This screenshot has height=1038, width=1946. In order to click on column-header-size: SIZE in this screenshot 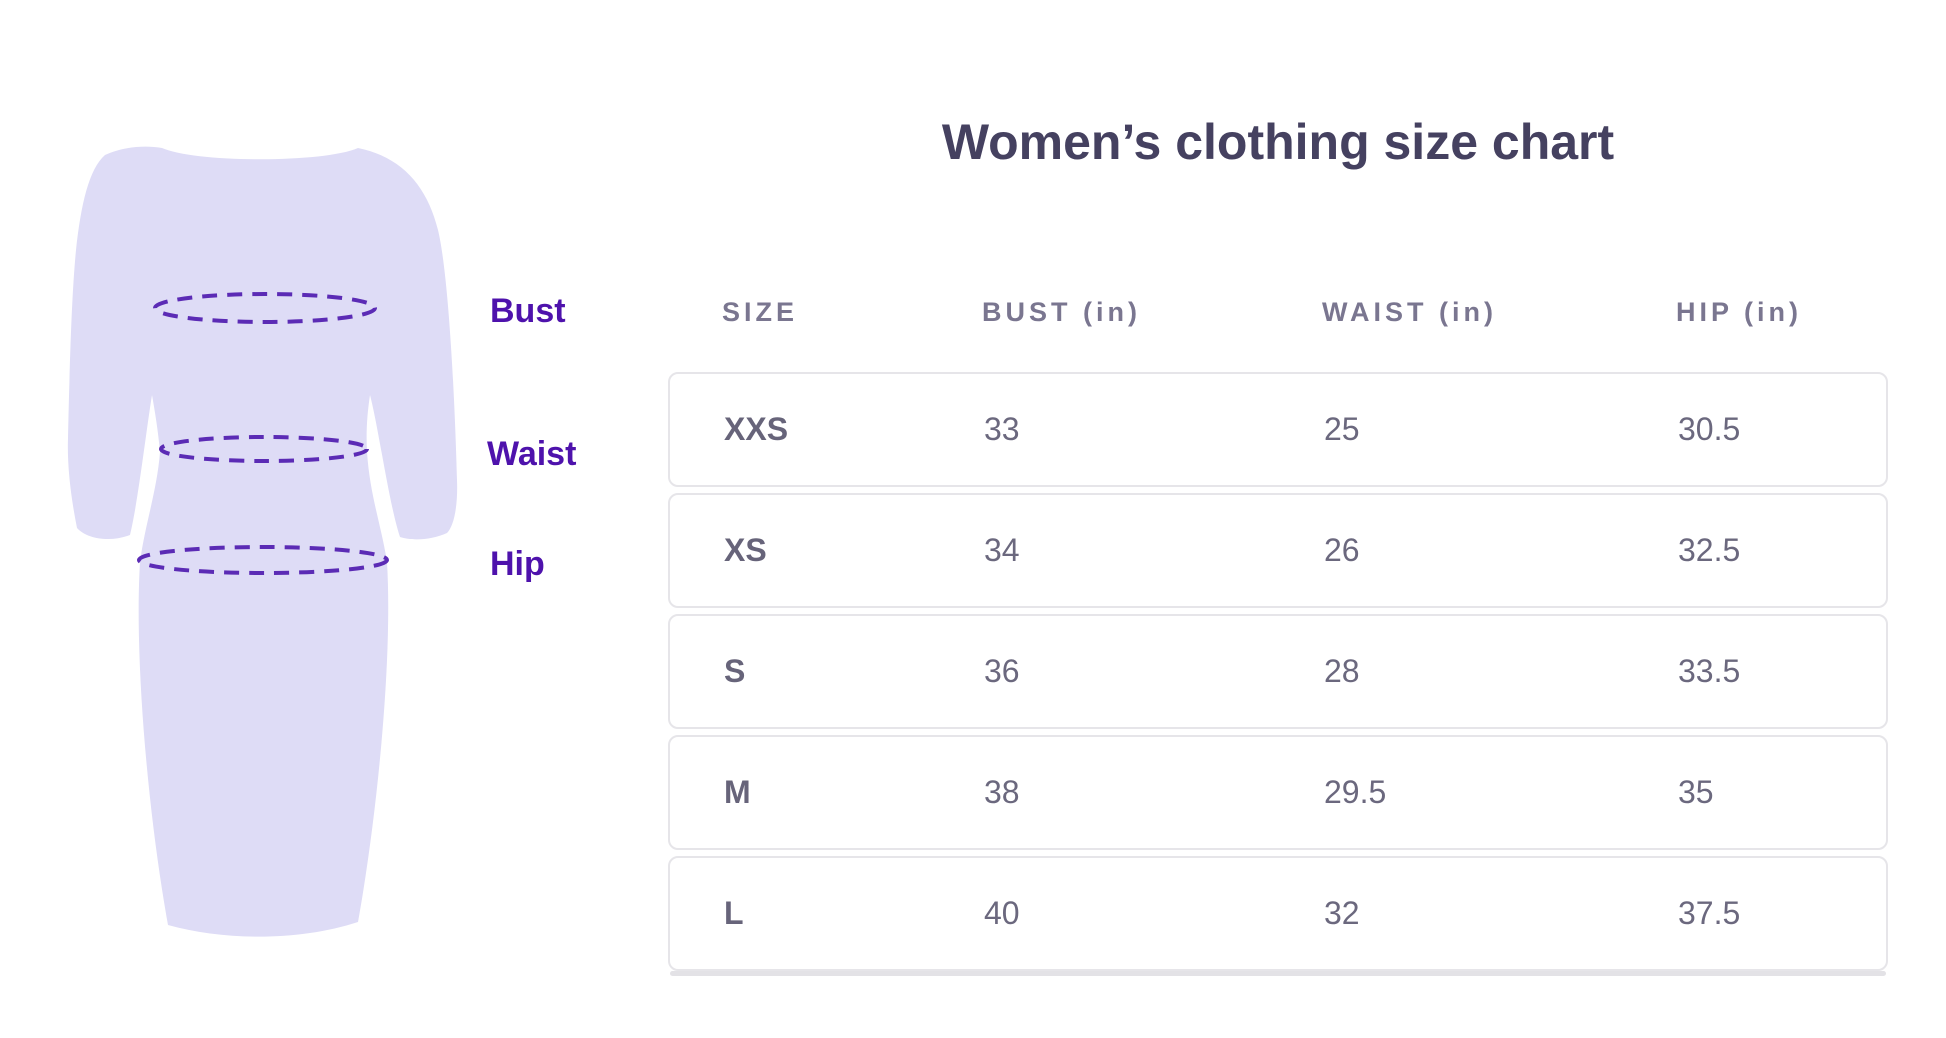, I will do `click(760, 311)`.